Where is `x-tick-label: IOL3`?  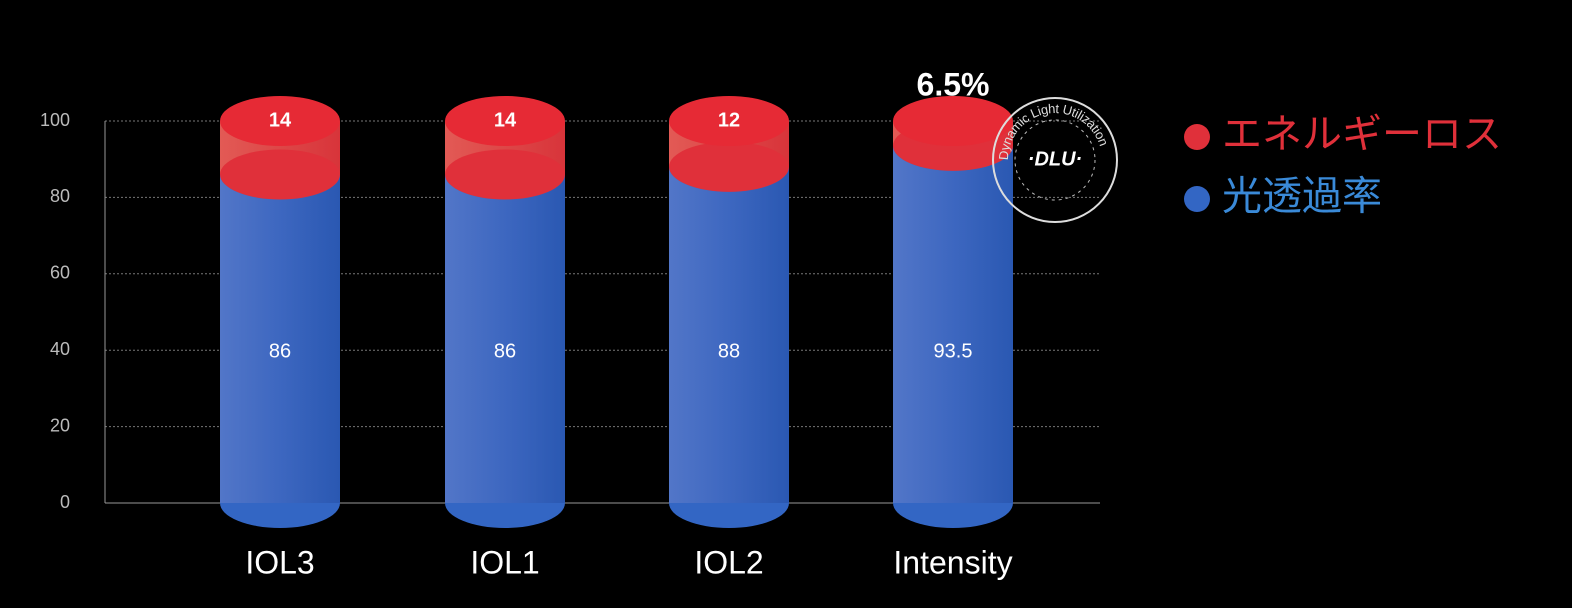
x-tick-label: IOL3 is located at coordinates (279, 562).